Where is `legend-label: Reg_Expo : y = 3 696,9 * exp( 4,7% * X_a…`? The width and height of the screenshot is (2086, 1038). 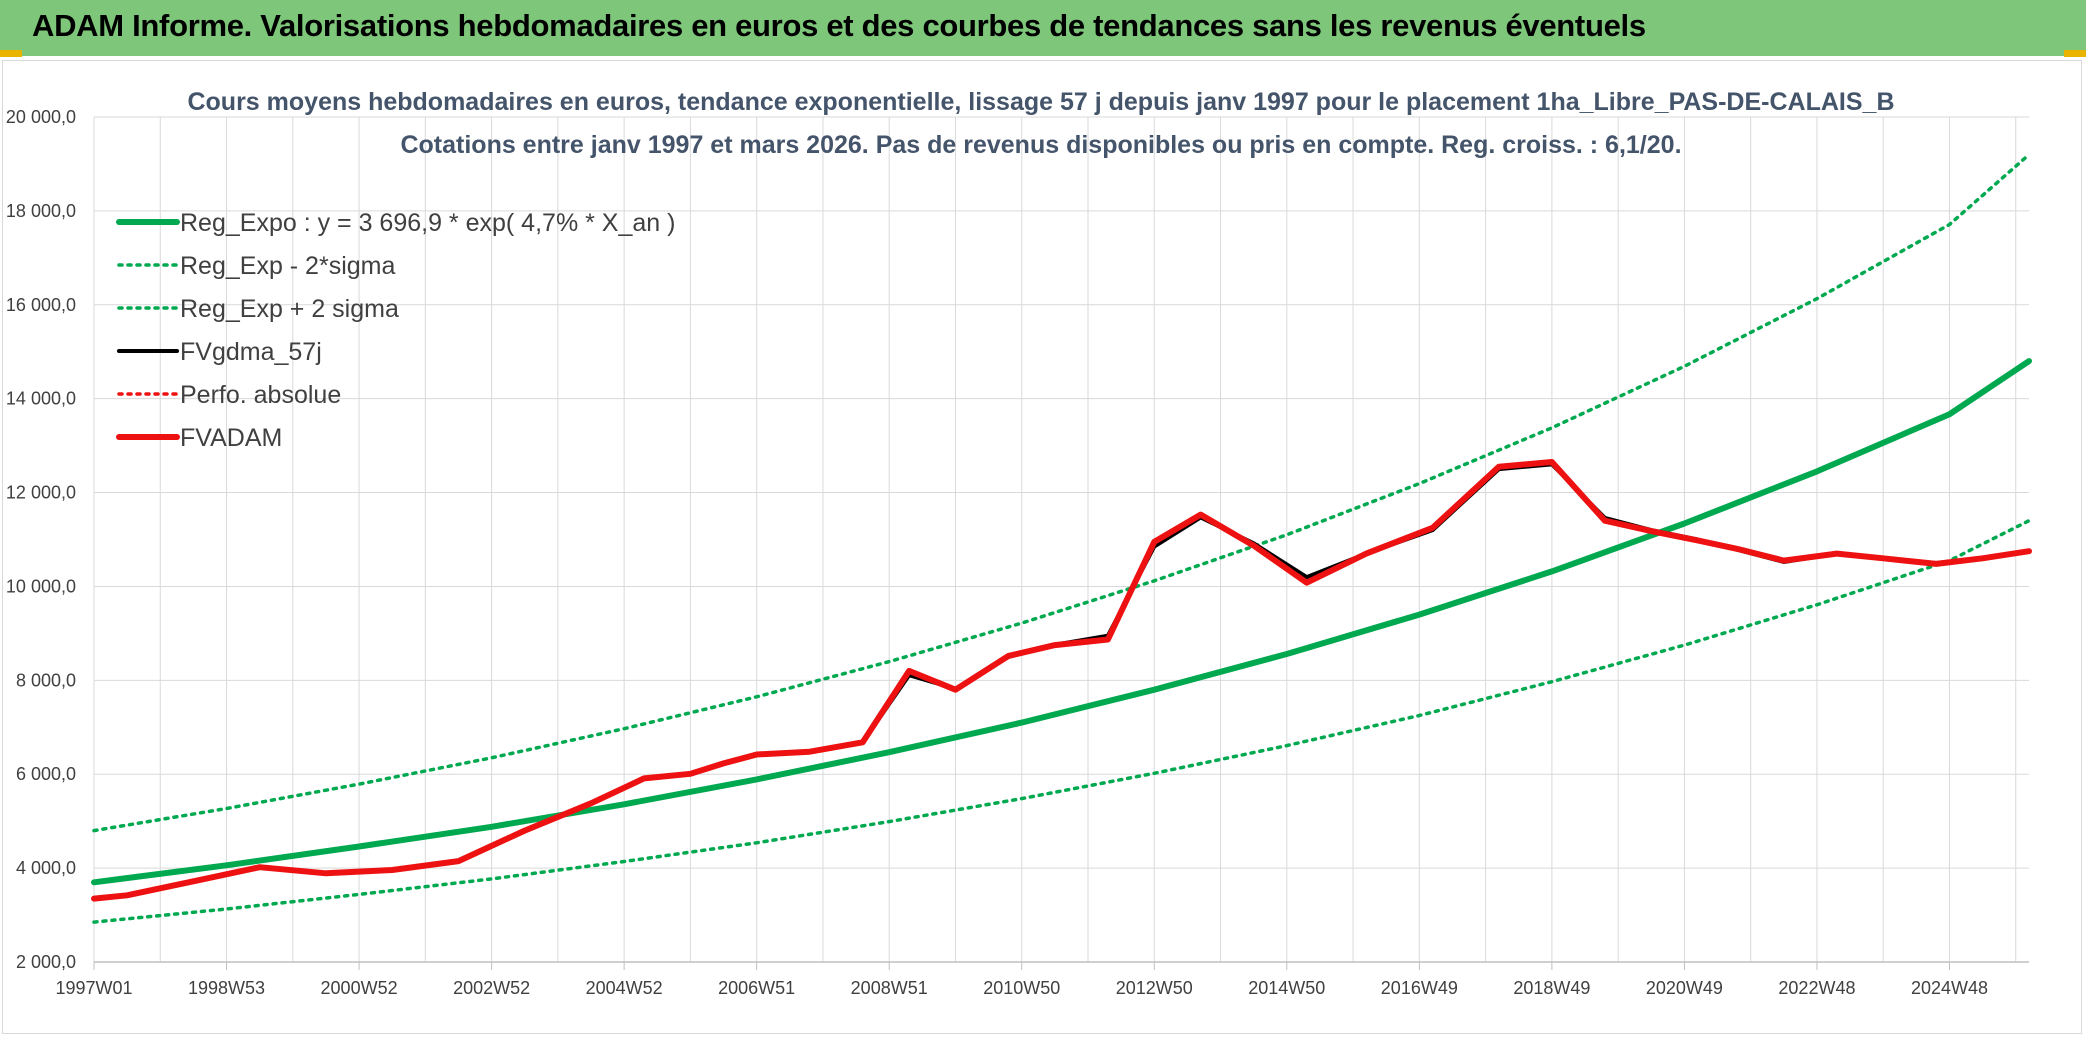 legend-label: Reg_Expo : y = 3 696,9 * exp( 4,7% * X_a… is located at coordinates (427, 223).